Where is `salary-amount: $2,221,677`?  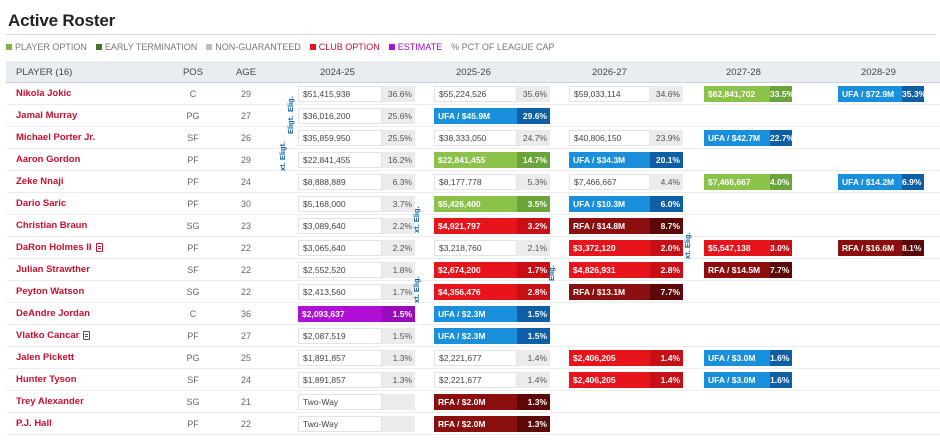 salary-amount: $2,221,677 is located at coordinates (475, 358).